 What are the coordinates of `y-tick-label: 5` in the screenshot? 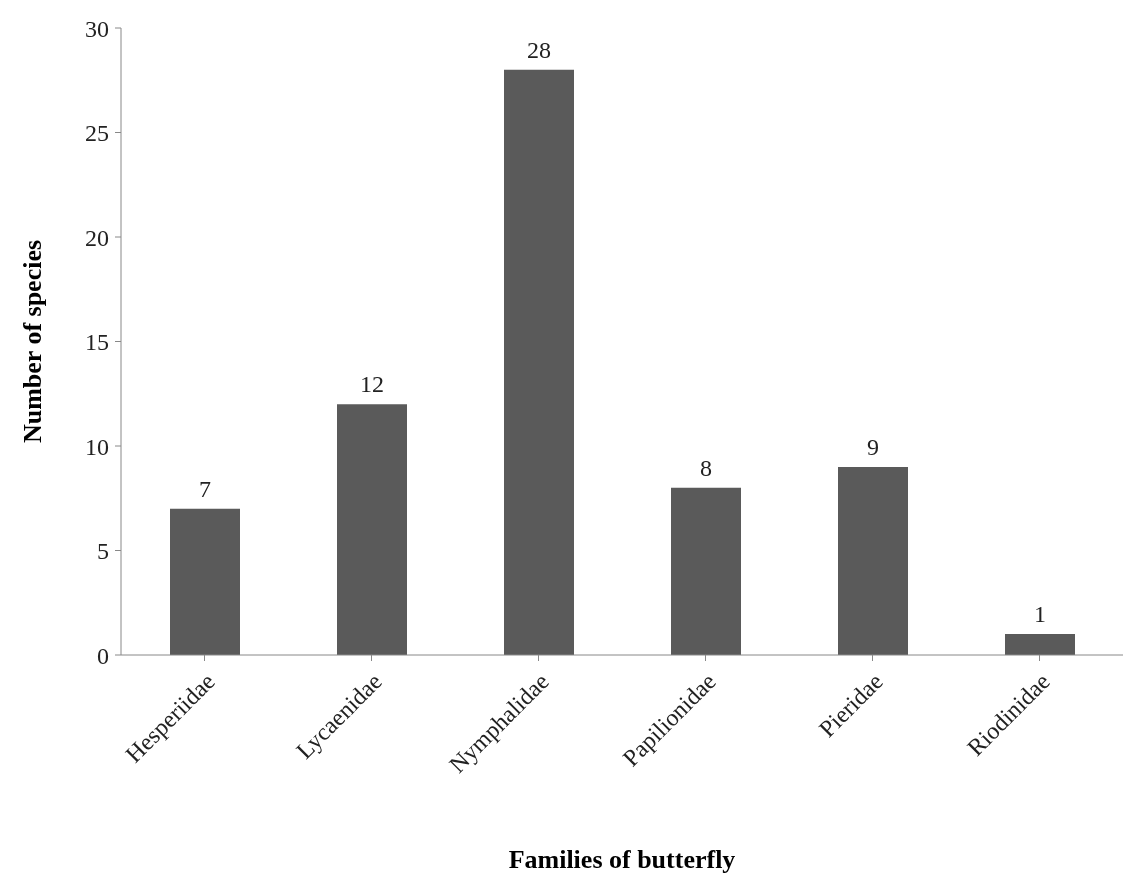 It's located at (103, 551).